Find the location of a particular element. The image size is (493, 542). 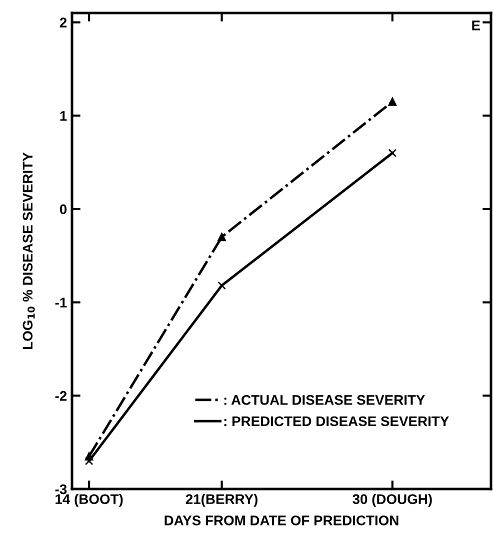

legend-label: : ACTUAL DISEASE SEVERITY is located at coordinates (325, 400).